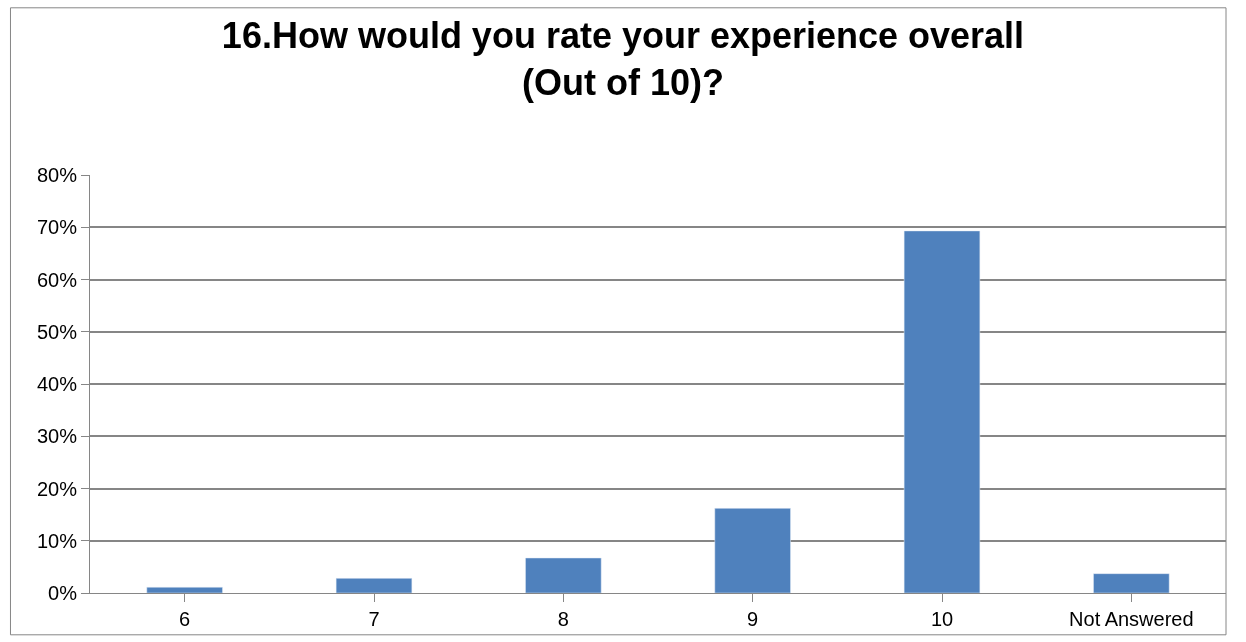 Image resolution: width=1246 pixels, height=642 pixels. Describe the element at coordinates (63, 593) in the screenshot. I see `y-tick-label: 0%` at that location.